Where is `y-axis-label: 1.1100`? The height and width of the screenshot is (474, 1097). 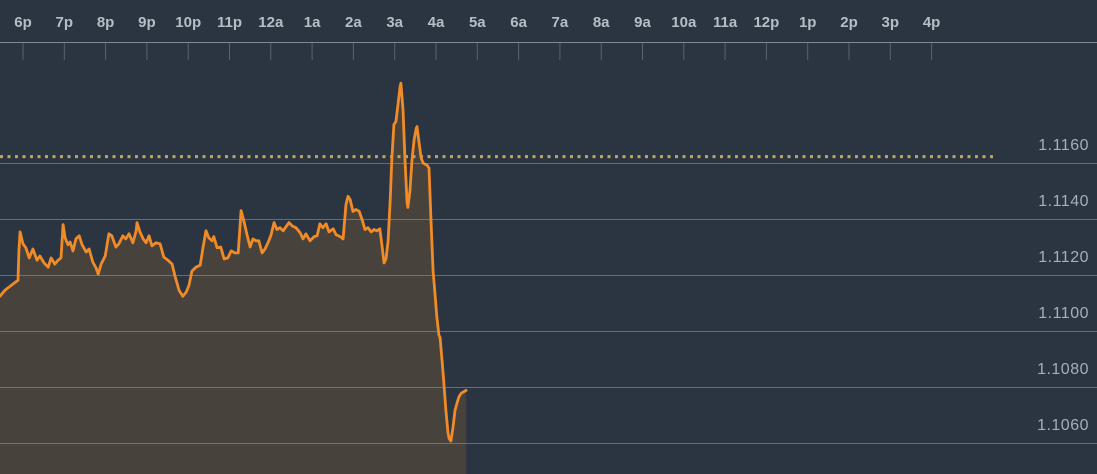 y-axis-label: 1.1100 is located at coordinates (1063, 313).